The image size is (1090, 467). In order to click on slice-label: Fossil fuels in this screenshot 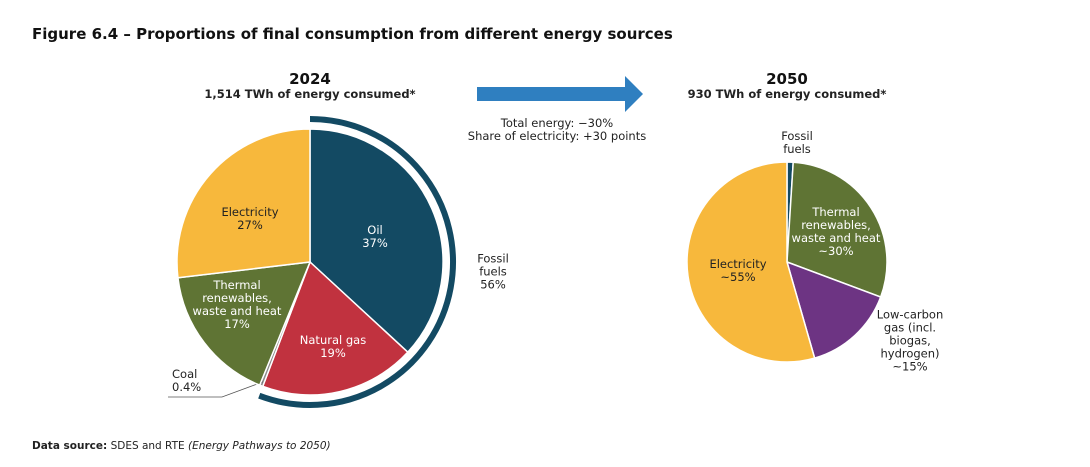, I will do `click(797, 143)`.